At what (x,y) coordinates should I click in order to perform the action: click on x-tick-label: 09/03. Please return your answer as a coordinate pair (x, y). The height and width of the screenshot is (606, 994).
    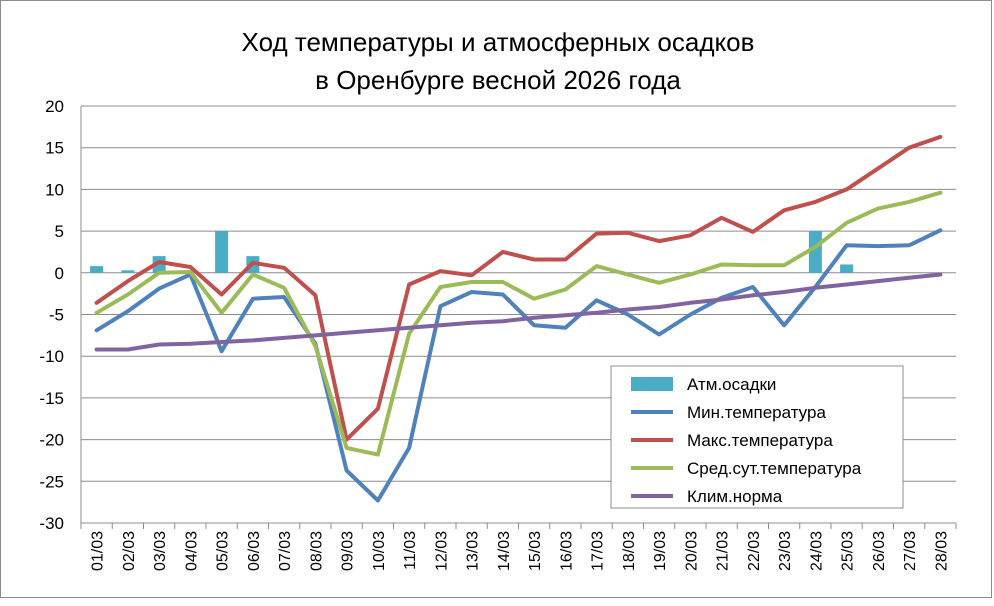
    Looking at the image, I should click on (348, 551).